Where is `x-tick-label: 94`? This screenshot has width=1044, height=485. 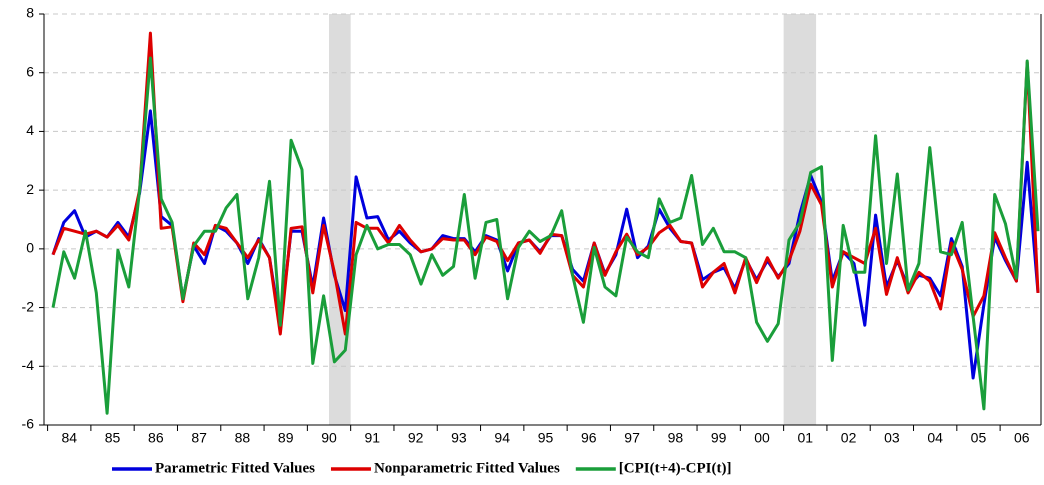 x-tick-label: 94 is located at coordinates (502, 438).